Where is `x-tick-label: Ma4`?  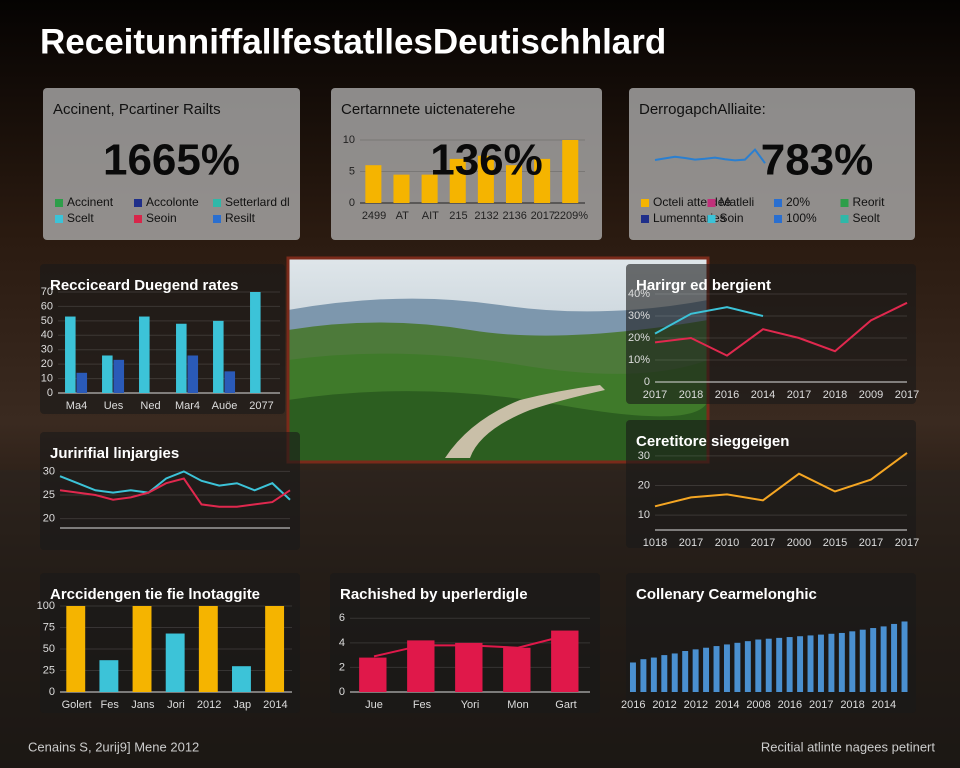
x-tick-label: Ma4 is located at coordinates (76, 406).